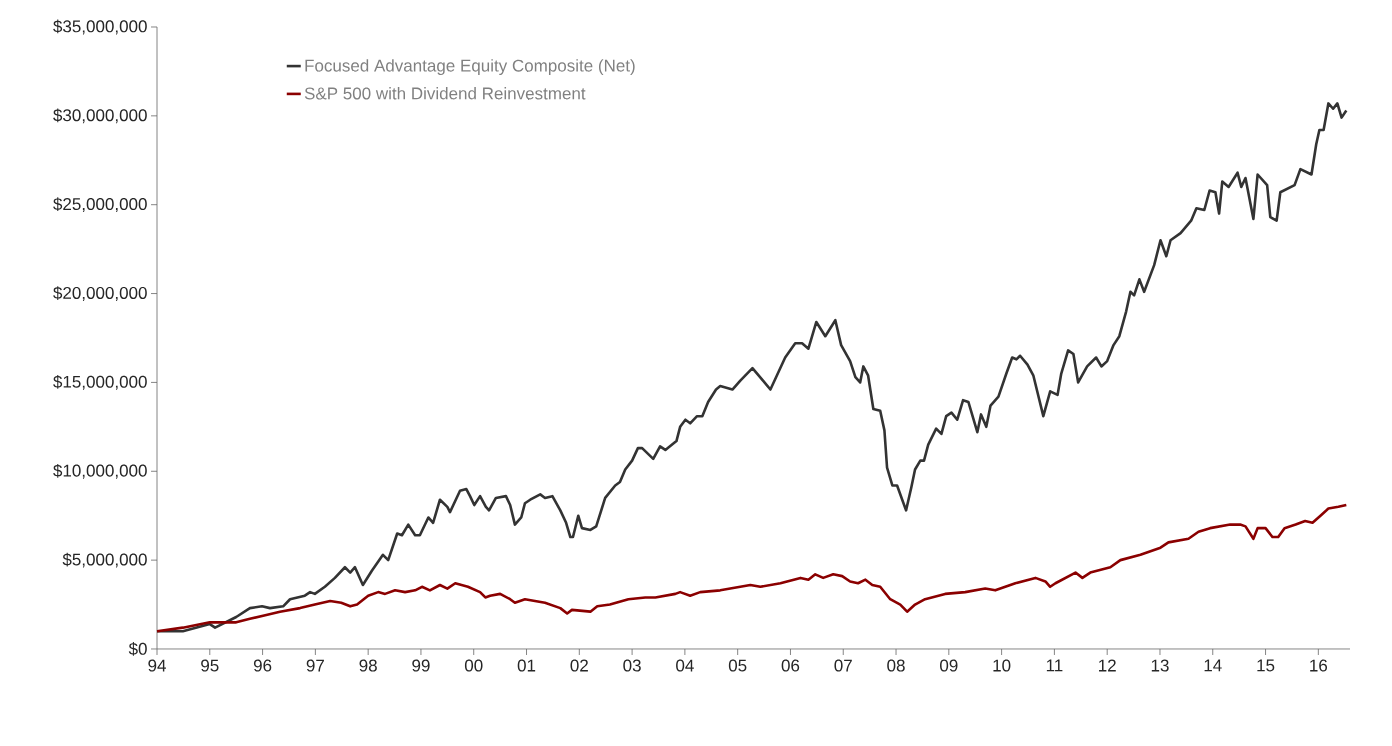  What do you see at coordinates (1107, 665) in the screenshot?
I see `x-tick-label: 12` at bounding box center [1107, 665].